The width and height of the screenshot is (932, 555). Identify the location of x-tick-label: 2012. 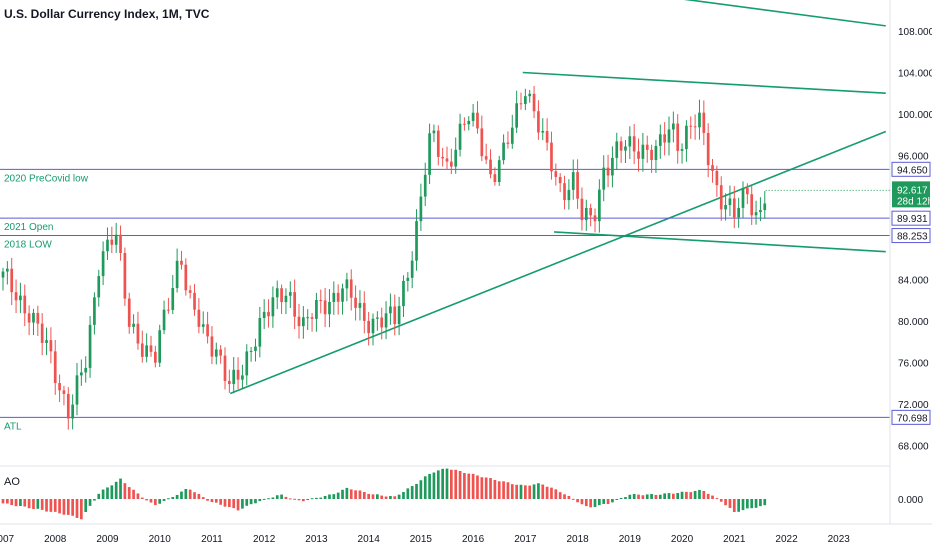
(264, 539).